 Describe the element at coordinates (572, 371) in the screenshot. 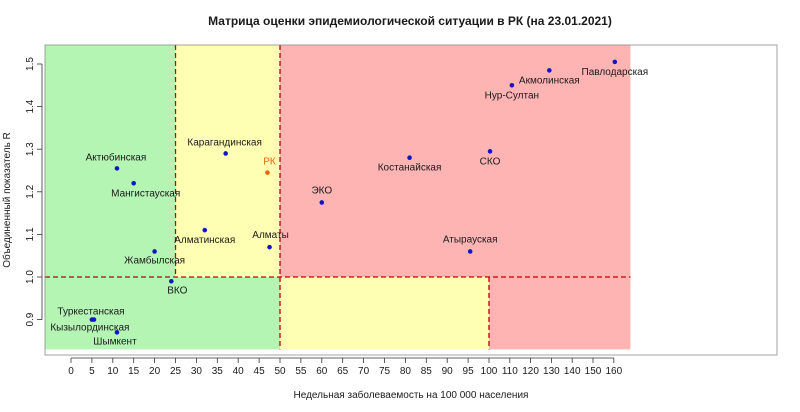

I see `x-tick-label: 140` at that location.